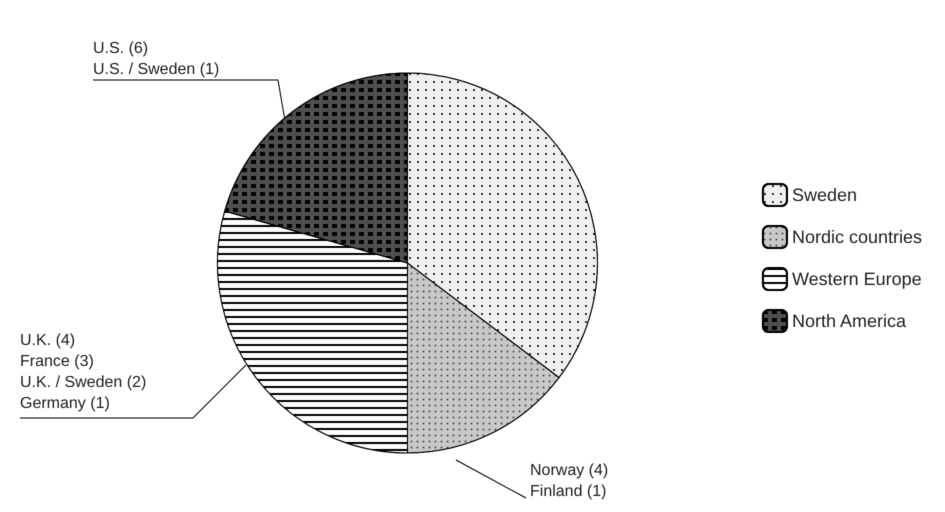 The image size is (945, 512). I want to click on text: Norway (4) Finland (1), so click(569, 481).